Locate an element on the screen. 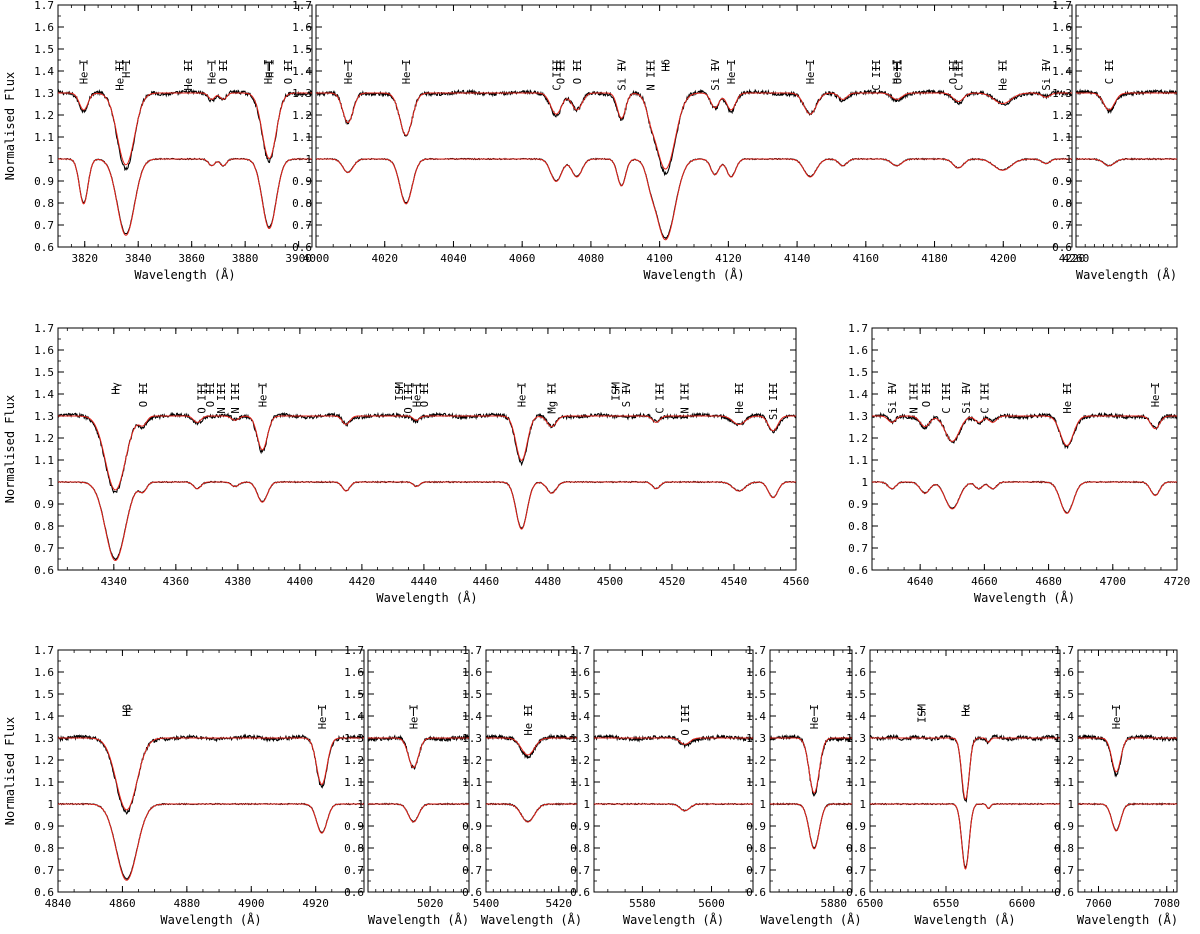  spectral-line-label: S IV is located at coordinates (627, 394).